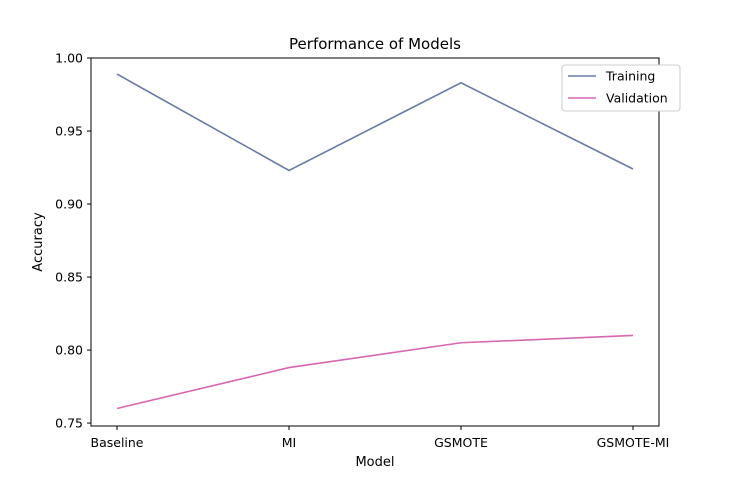  I want to click on y-tick-label: 0.75, so click(69, 423).